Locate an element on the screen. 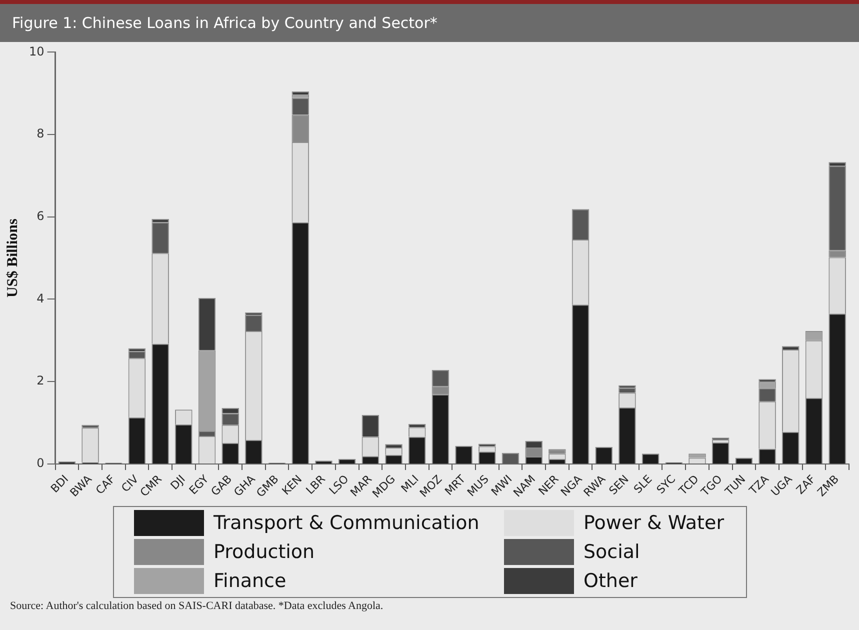 This screenshot has height=630, width=859. source-note: Source: Author's calculation based on SAIS-CARI database. *Data excludes Angola. is located at coordinates (196, 606).